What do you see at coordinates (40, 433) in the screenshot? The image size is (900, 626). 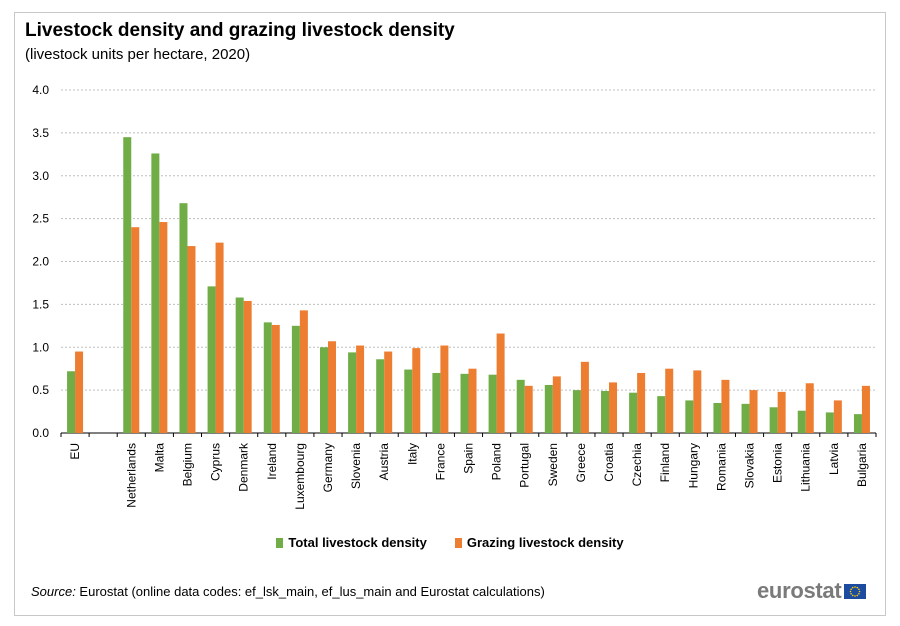 I see `y-tick-label: 0.0` at bounding box center [40, 433].